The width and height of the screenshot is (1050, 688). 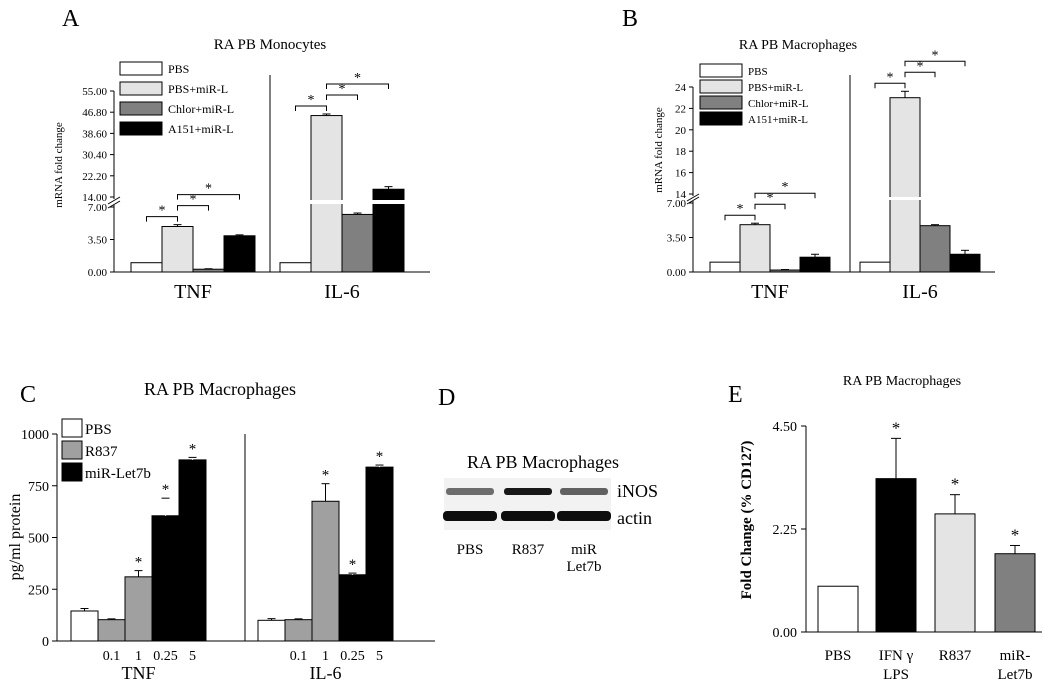 I want to click on y-tick-label: 24, so click(x=681, y=88).